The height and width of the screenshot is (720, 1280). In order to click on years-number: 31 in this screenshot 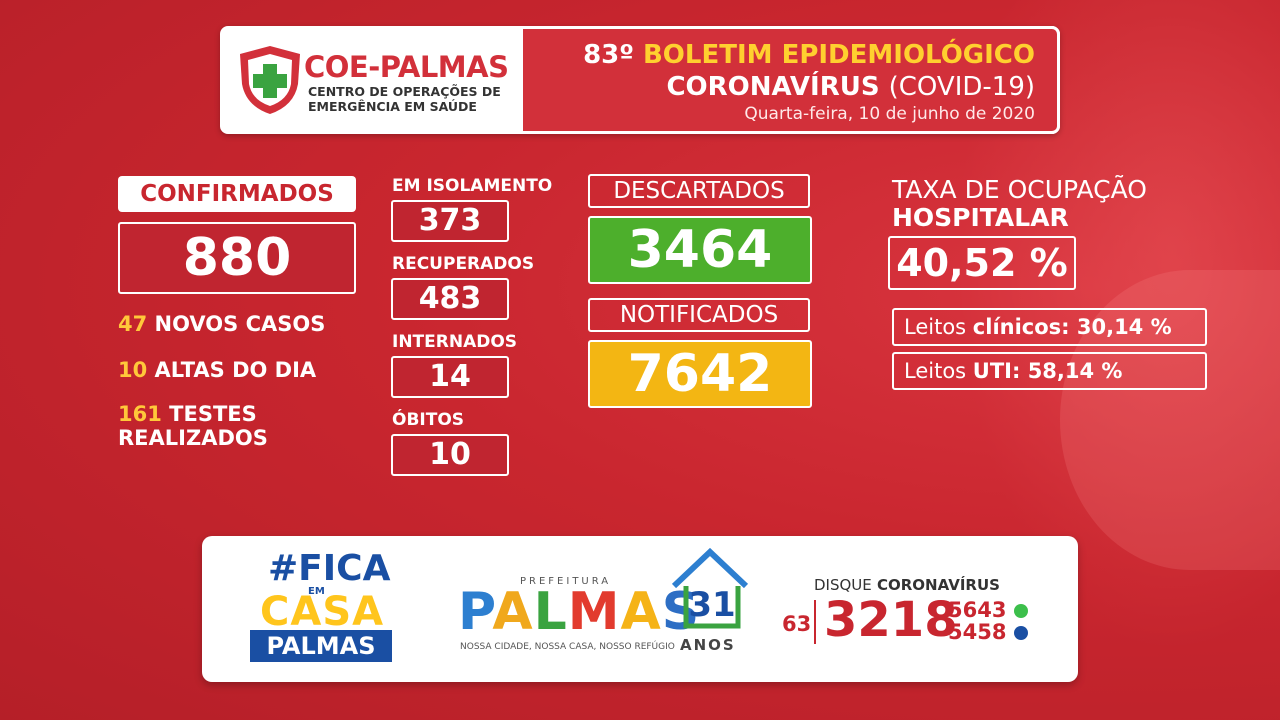, I will do `click(711, 605)`.